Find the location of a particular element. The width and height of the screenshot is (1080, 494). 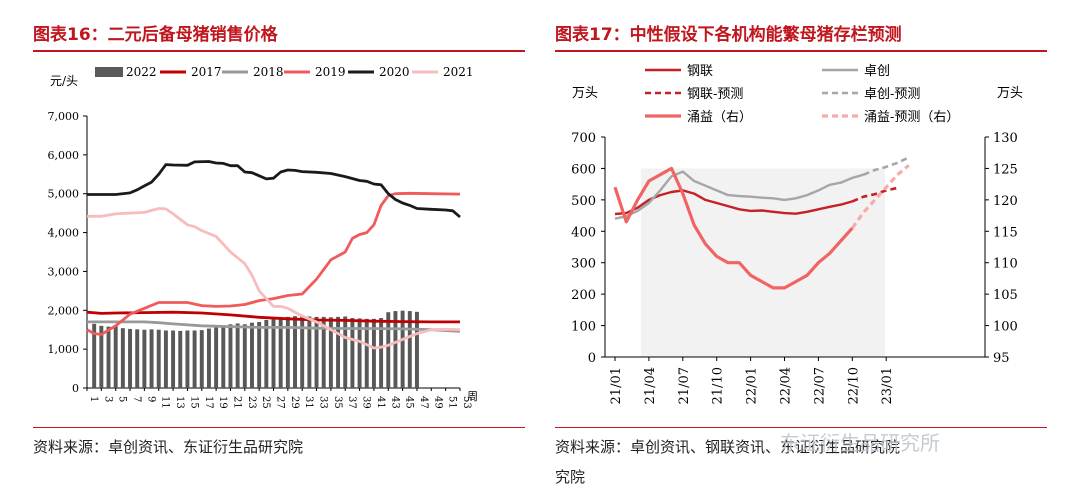

right-left-y-tick-label: 0 is located at coordinates (592, 358).